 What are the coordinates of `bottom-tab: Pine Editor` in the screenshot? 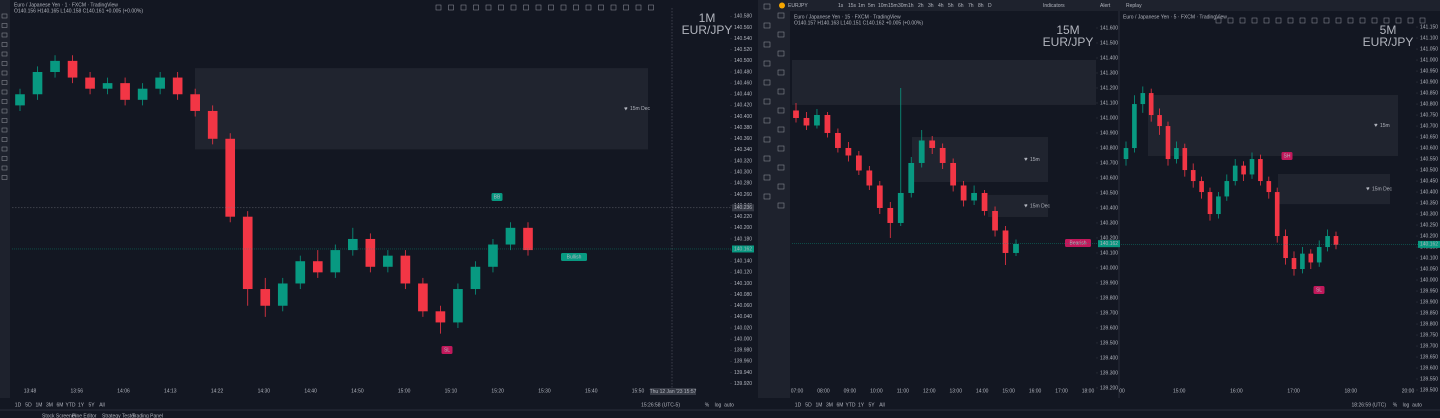 It's located at (84, 415).